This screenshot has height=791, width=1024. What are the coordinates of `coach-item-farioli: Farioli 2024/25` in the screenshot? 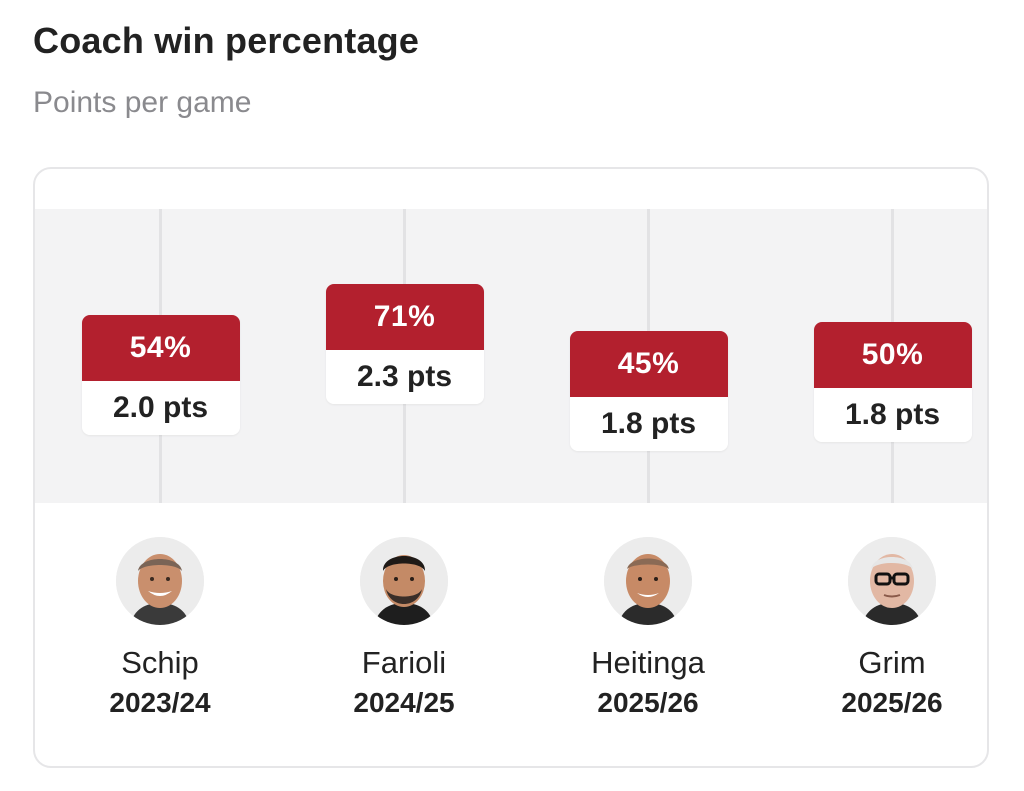 It's located at (404, 628).